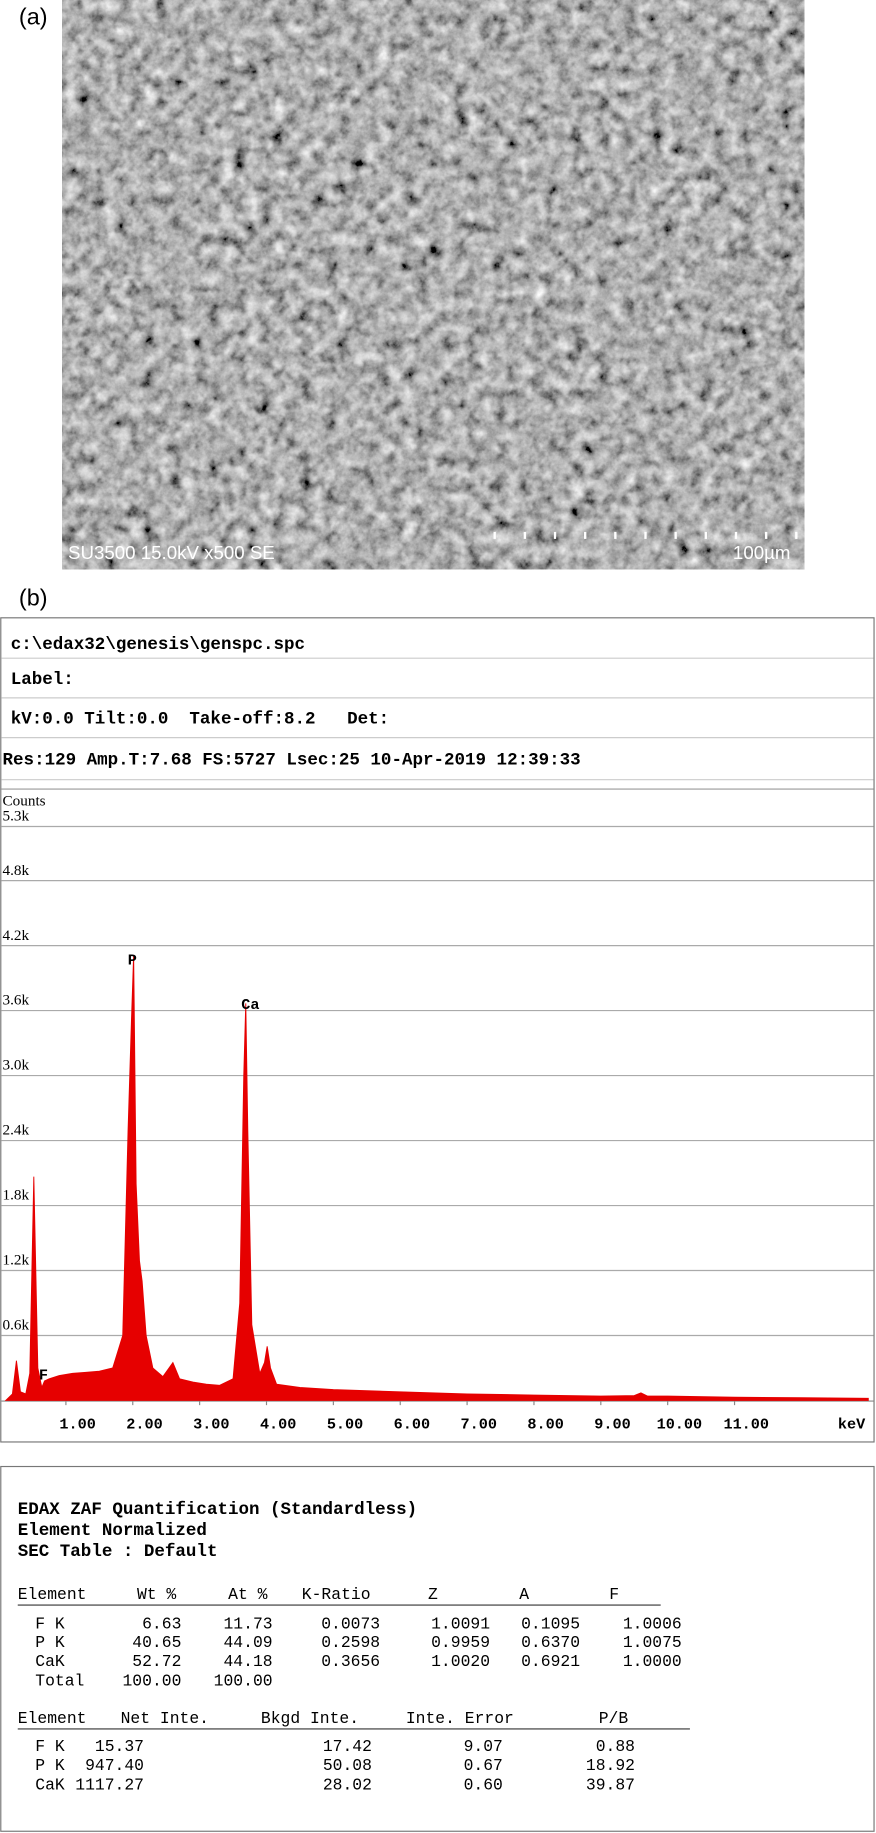 The image size is (876, 1833). Describe the element at coordinates (16, 1325) in the screenshot. I see `y-tick-label: 0.6k` at that location.